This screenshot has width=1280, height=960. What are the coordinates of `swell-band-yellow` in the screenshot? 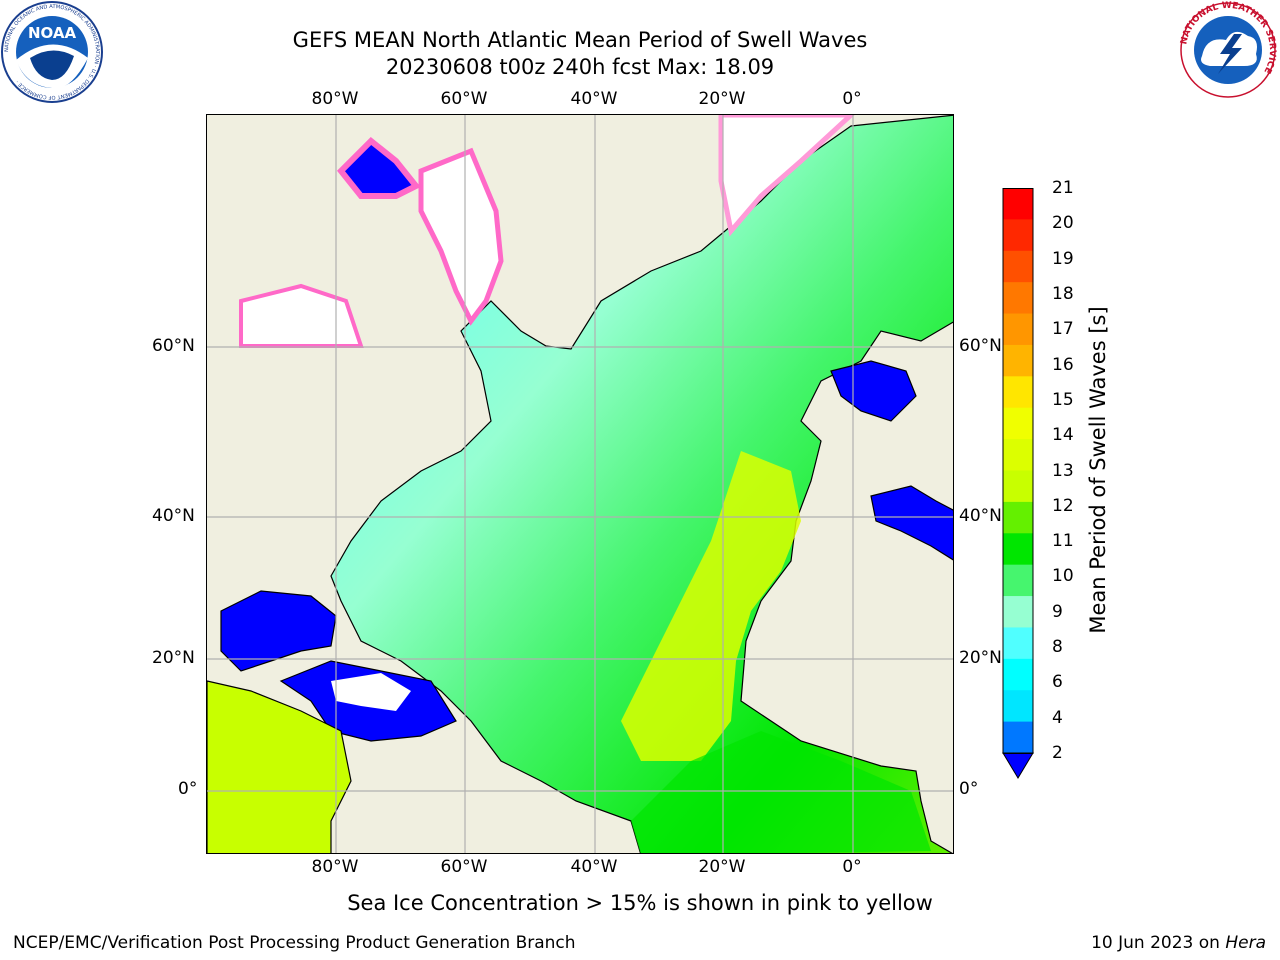 It's located at (711, 606).